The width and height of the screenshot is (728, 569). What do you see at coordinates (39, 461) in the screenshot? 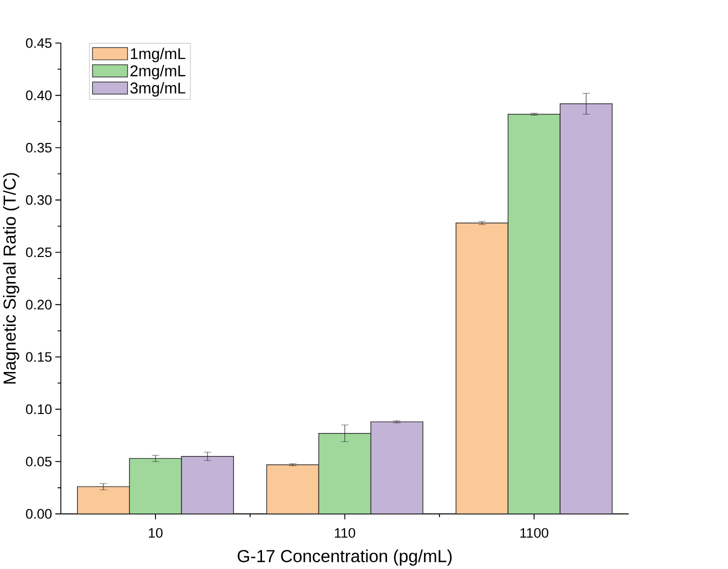
I see `y-tick-label: 0.05` at bounding box center [39, 461].